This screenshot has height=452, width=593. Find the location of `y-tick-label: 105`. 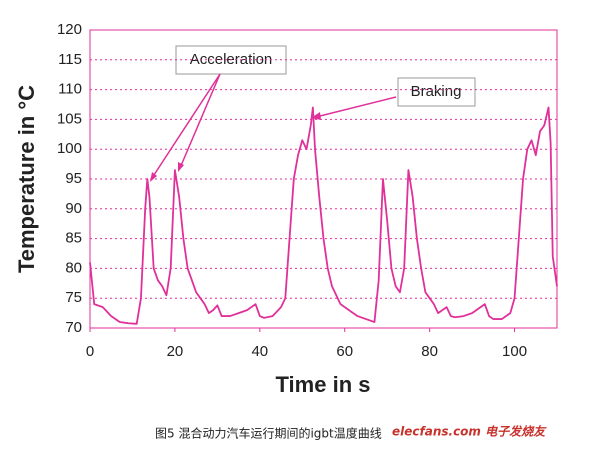

y-tick-label: 105 is located at coordinates (69, 118).